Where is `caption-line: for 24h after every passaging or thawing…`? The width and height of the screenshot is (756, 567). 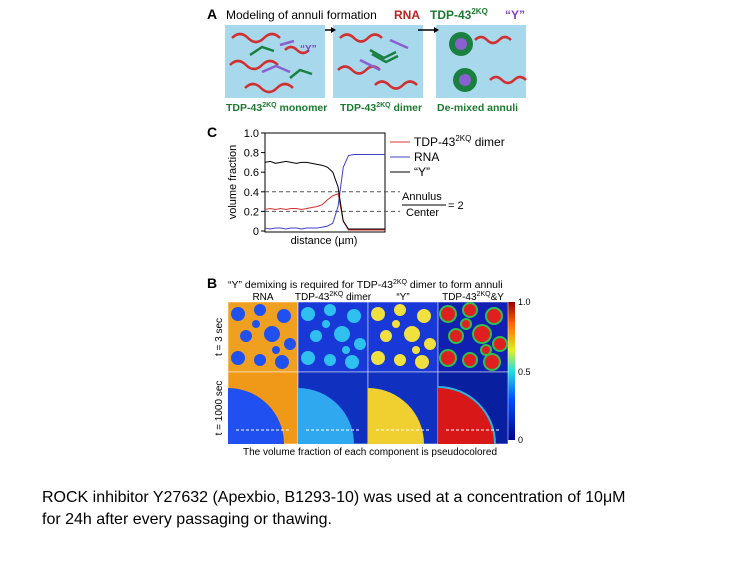 caption-line: for 24h after every passaging or thawing… is located at coordinates (187, 519).